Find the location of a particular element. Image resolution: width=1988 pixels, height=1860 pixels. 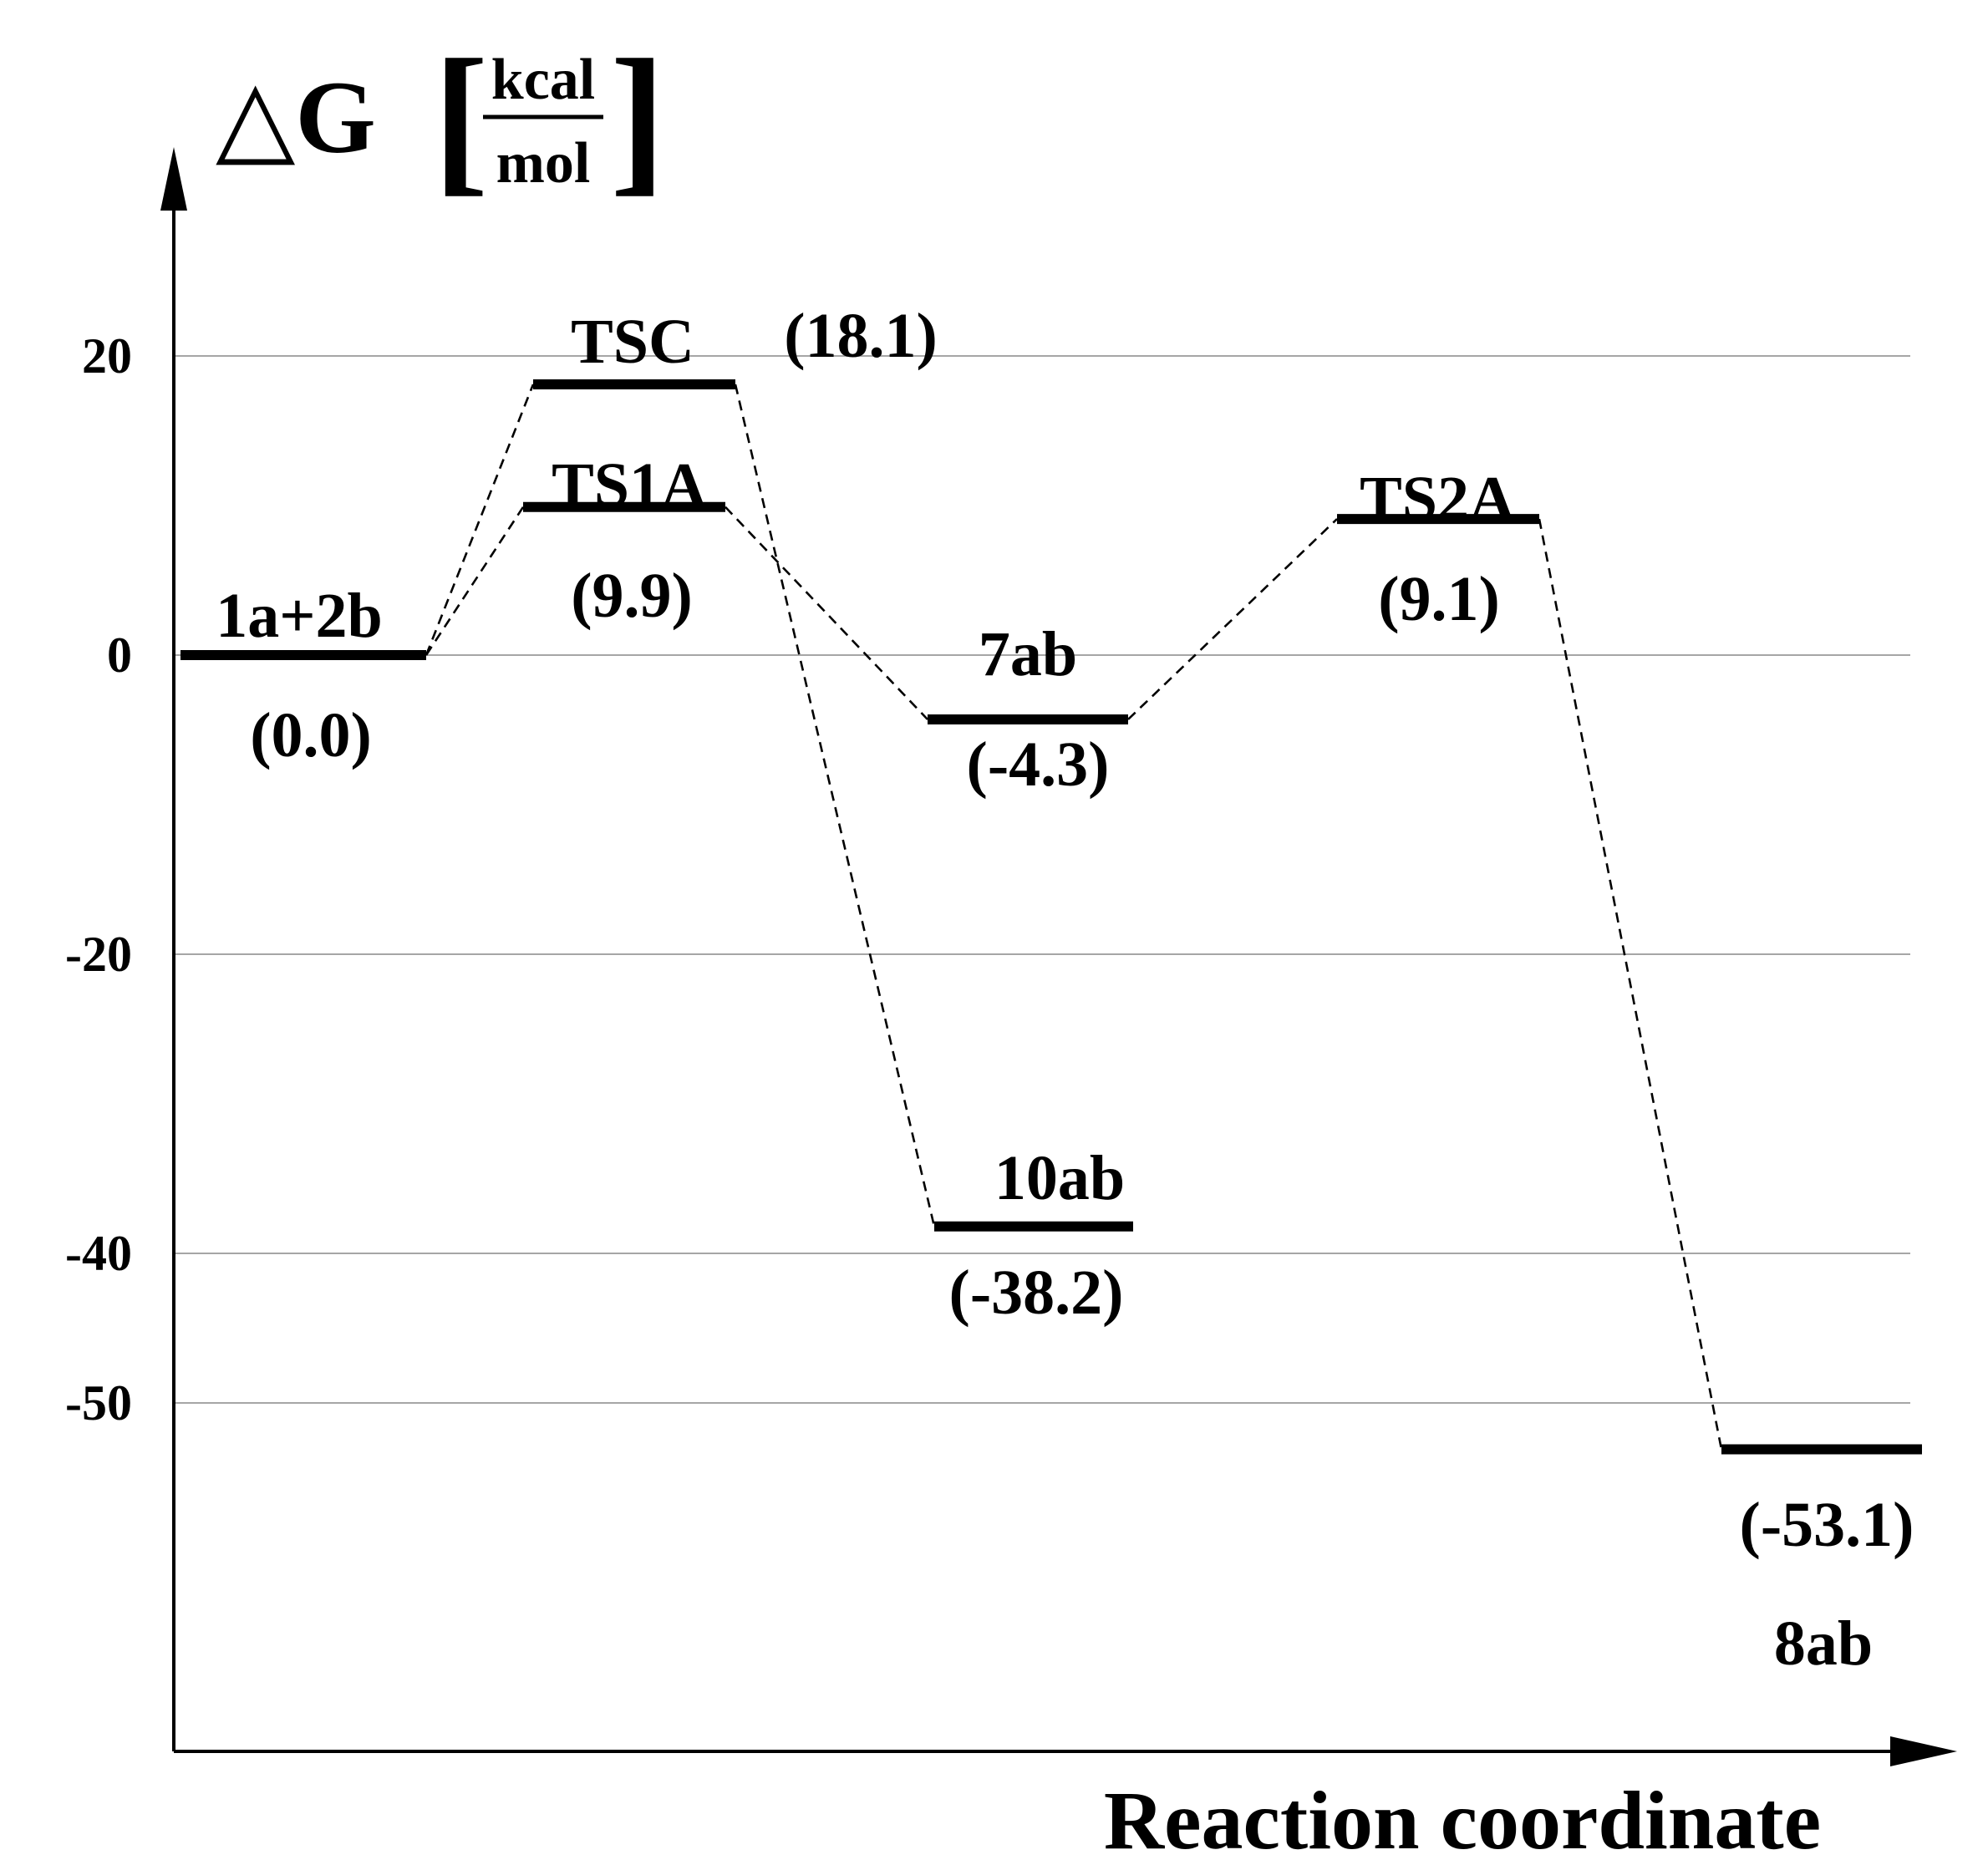

y-axis-label-bracket-left: [ is located at coordinates (461, 118).